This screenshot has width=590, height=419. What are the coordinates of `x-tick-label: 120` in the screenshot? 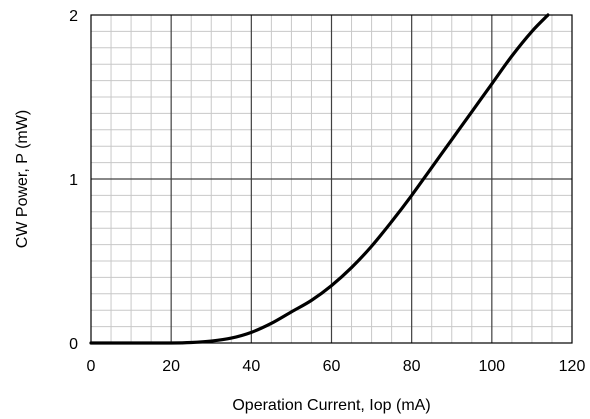 It's located at (572, 366).